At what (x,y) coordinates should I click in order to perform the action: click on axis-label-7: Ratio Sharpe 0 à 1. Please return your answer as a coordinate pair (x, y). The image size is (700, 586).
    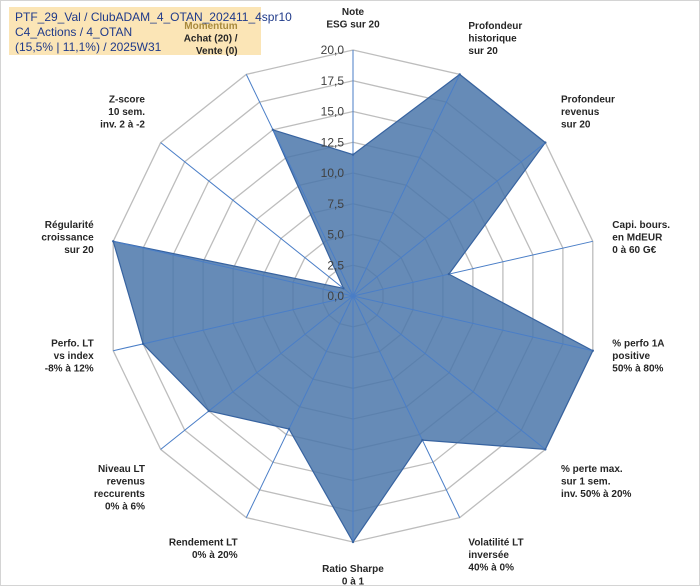
    Looking at the image, I should click on (353, 574).